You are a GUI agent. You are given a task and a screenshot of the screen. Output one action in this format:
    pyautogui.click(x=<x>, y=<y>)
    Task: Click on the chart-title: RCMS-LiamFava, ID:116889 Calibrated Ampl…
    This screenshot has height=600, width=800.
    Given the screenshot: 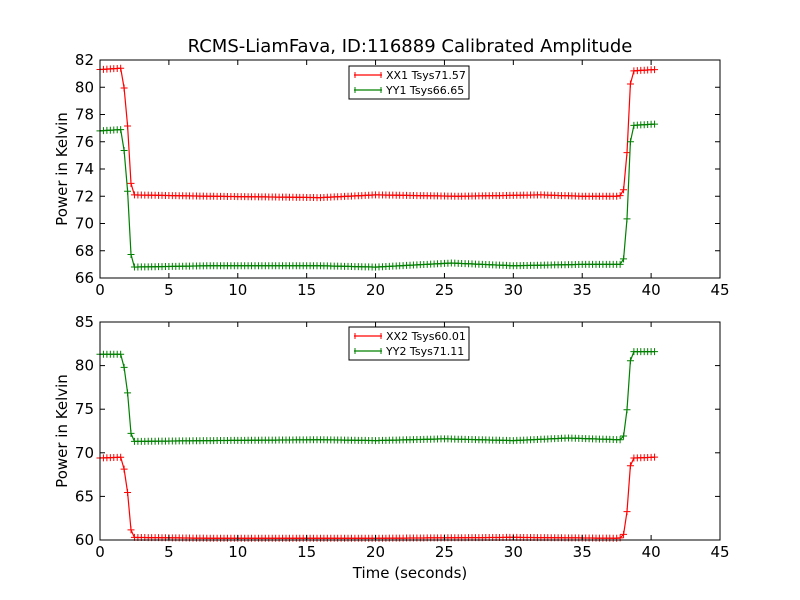 What is the action you would take?
    pyautogui.click(x=410, y=46)
    